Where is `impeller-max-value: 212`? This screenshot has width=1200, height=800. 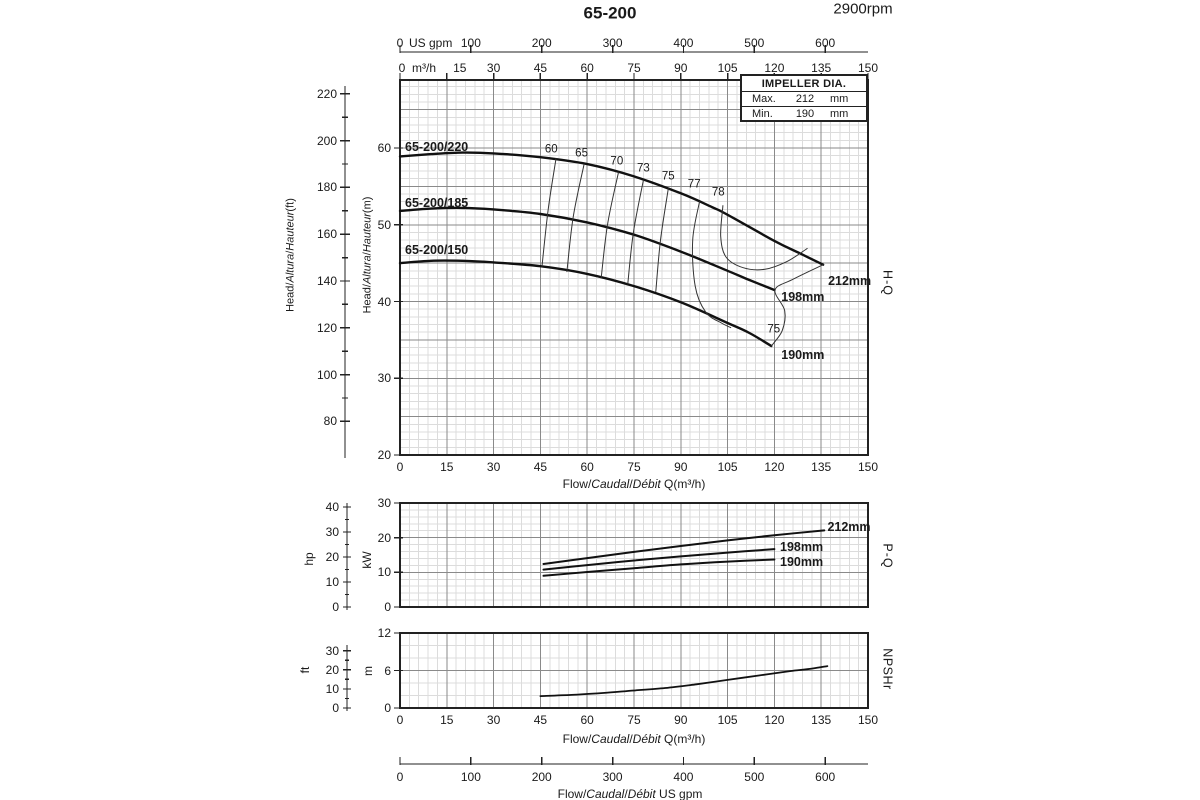
impeller-max-value: 212 is located at coordinates (805, 99).